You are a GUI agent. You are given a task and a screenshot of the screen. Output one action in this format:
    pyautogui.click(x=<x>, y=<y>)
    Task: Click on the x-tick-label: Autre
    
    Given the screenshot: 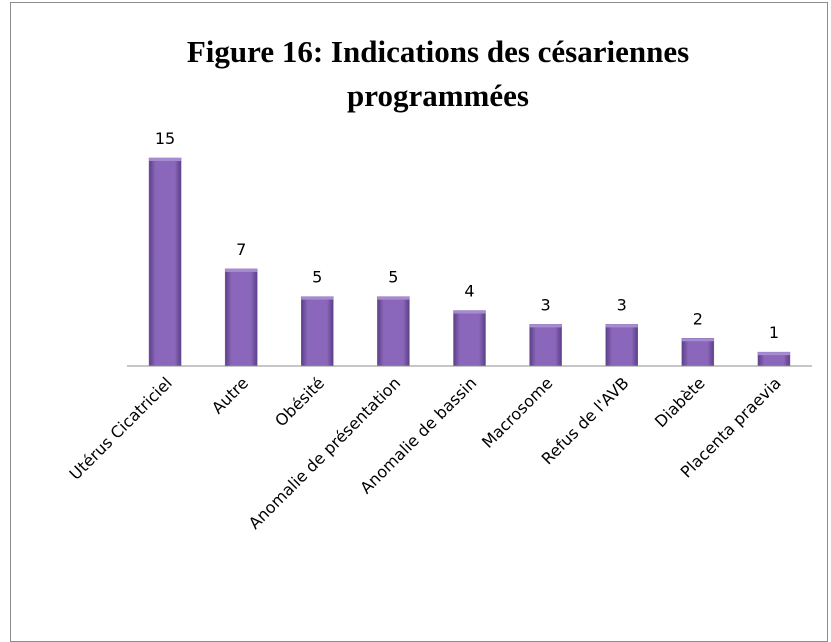 What is the action you would take?
    pyautogui.click(x=230, y=395)
    